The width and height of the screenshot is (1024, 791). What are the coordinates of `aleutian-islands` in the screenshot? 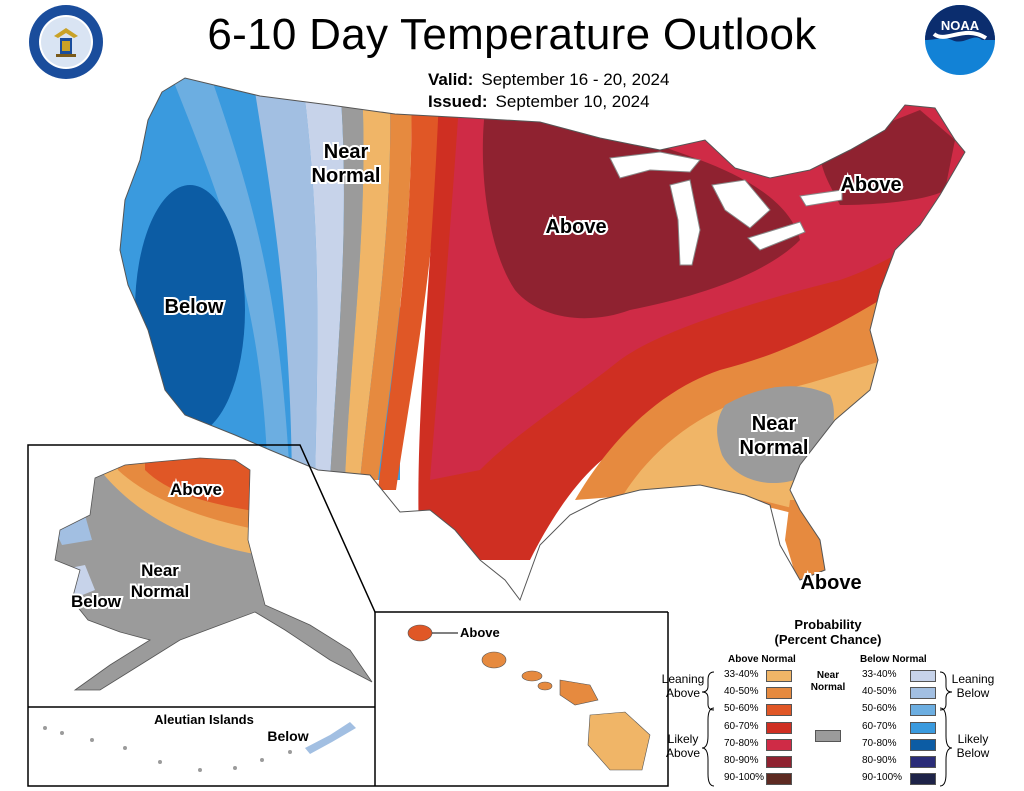 It's located at (199, 747).